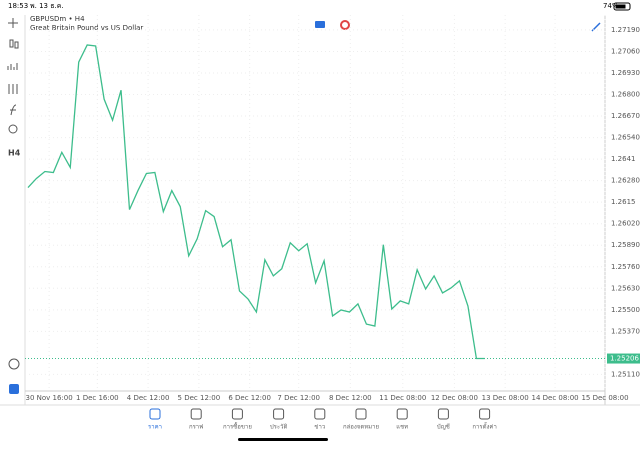 This screenshot has width=640, height=451. I want to click on x-tick-label: 1 Dec 16:00, so click(97, 398).